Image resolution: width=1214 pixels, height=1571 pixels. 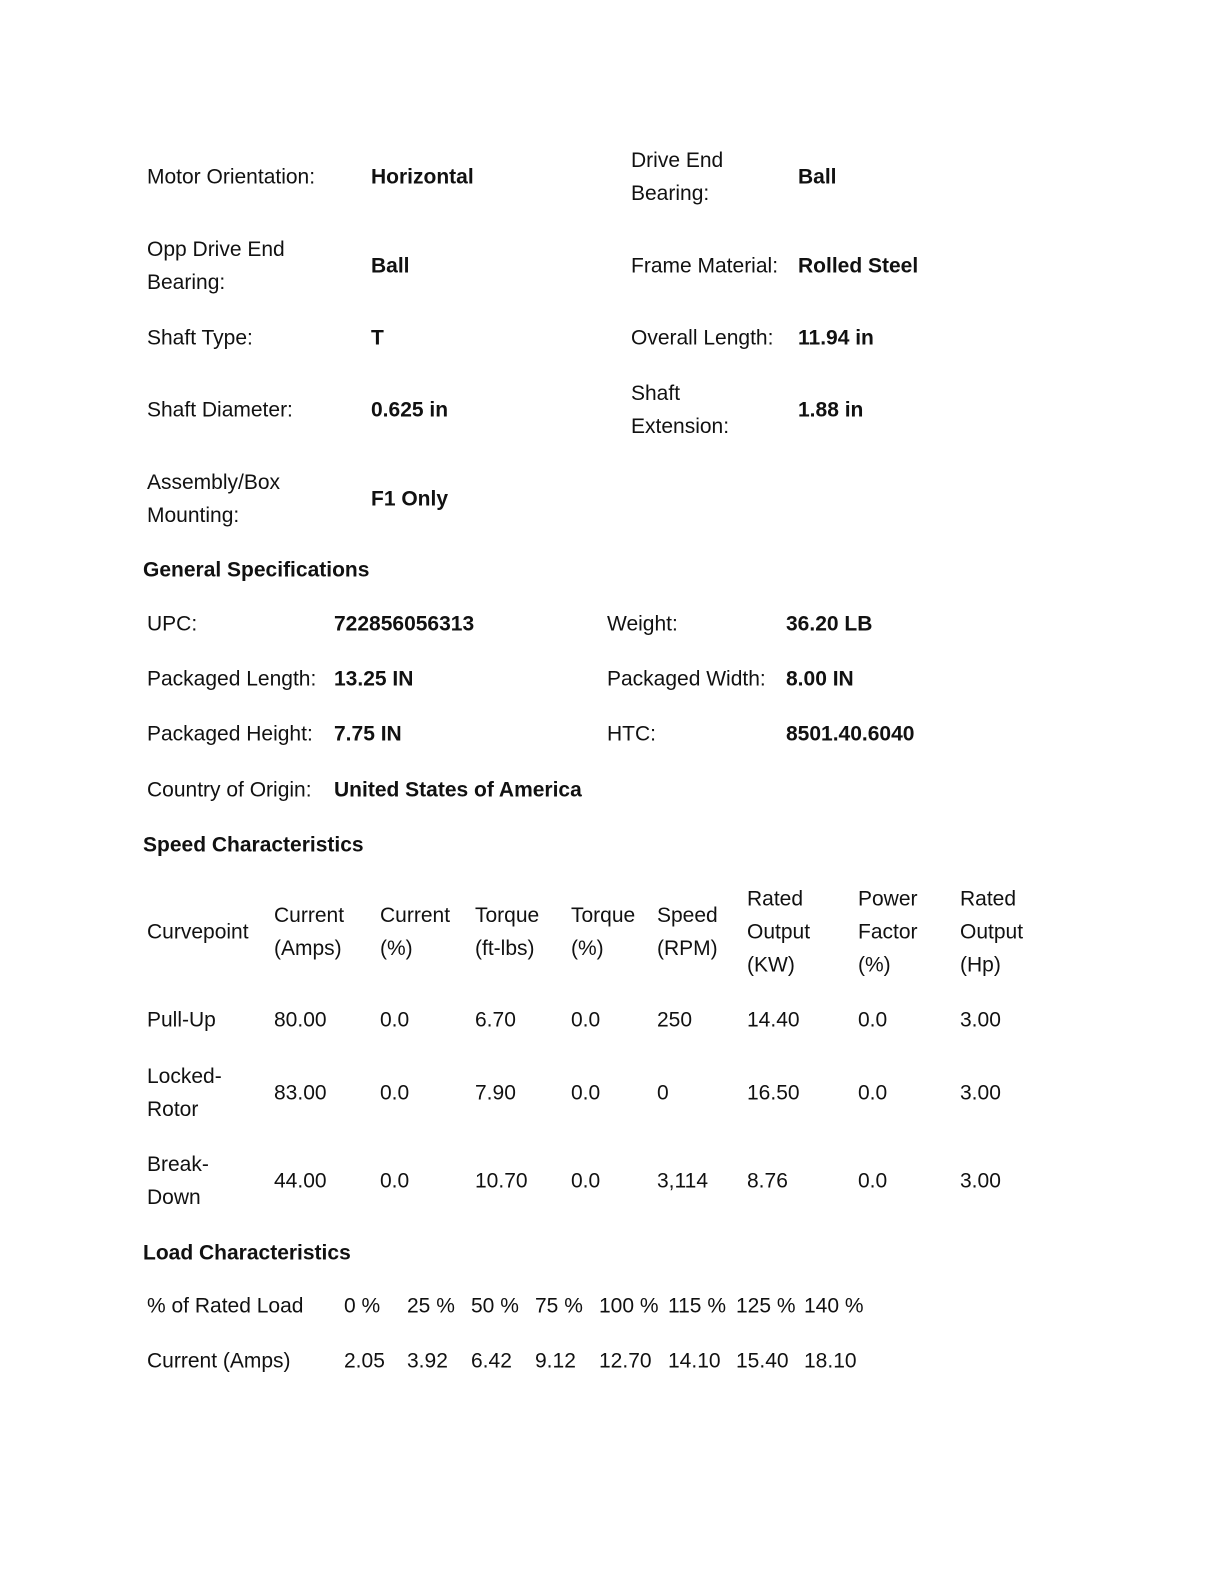 What do you see at coordinates (820, 679) in the screenshot?
I see `general-pkg-width: 8.00 IN` at bounding box center [820, 679].